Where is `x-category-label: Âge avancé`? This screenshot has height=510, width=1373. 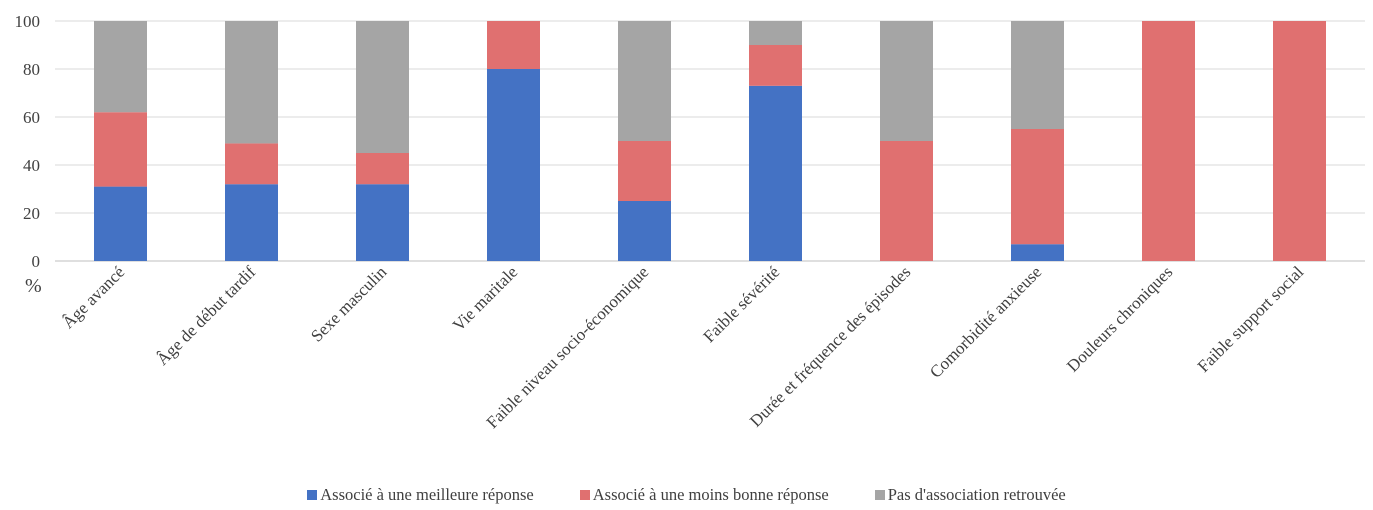
x-category-label: Âge avancé is located at coordinates (93, 297).